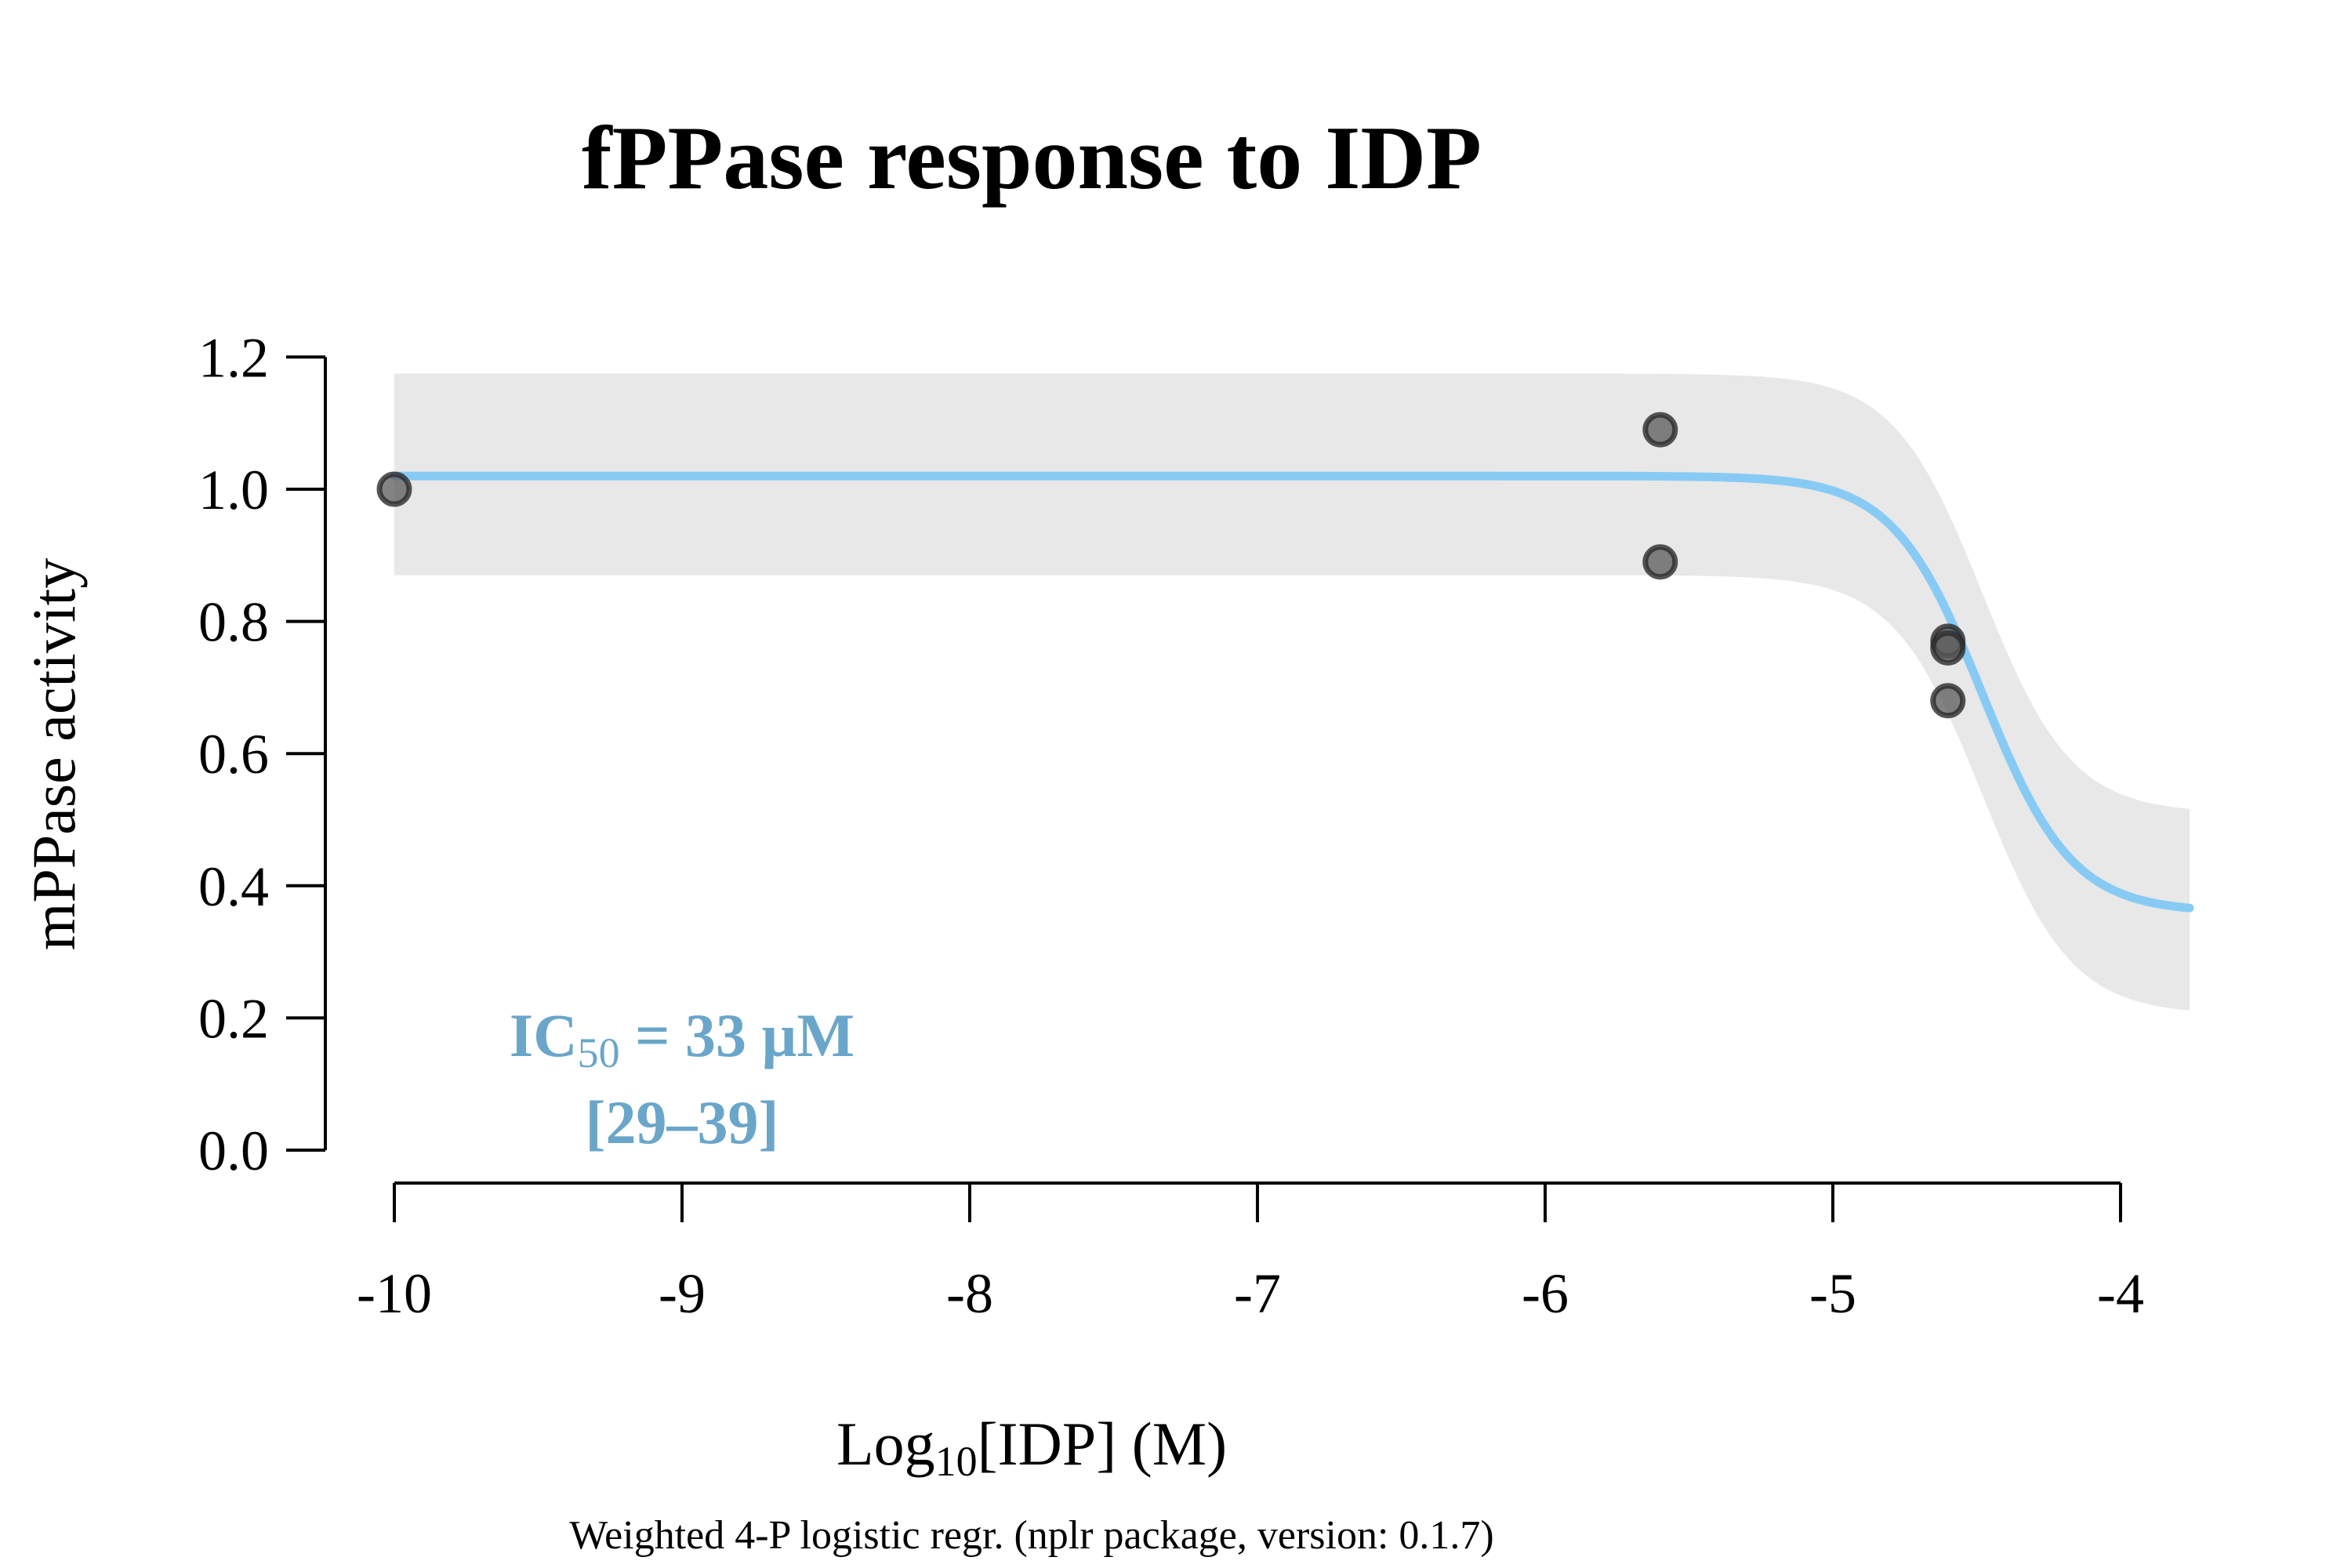  Describe the element at coordinates (682, 1078) in the screenshot. I see `ic50-annotation: IC50 = 33 µM [29–39]` at that location.